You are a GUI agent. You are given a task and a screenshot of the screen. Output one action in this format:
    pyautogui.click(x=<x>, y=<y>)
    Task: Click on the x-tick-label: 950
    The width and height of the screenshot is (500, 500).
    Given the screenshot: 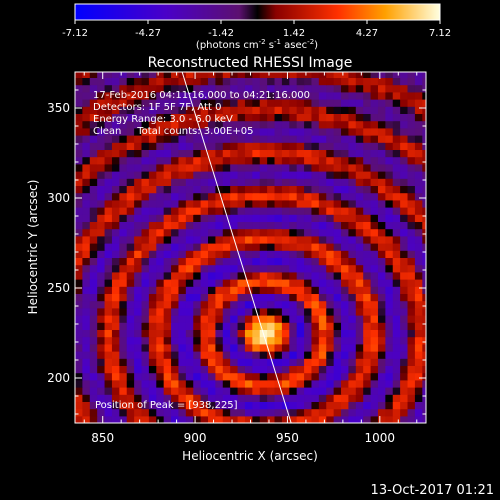 What is the action you would take?
    pyautogui.click(x=287, y=438)
    